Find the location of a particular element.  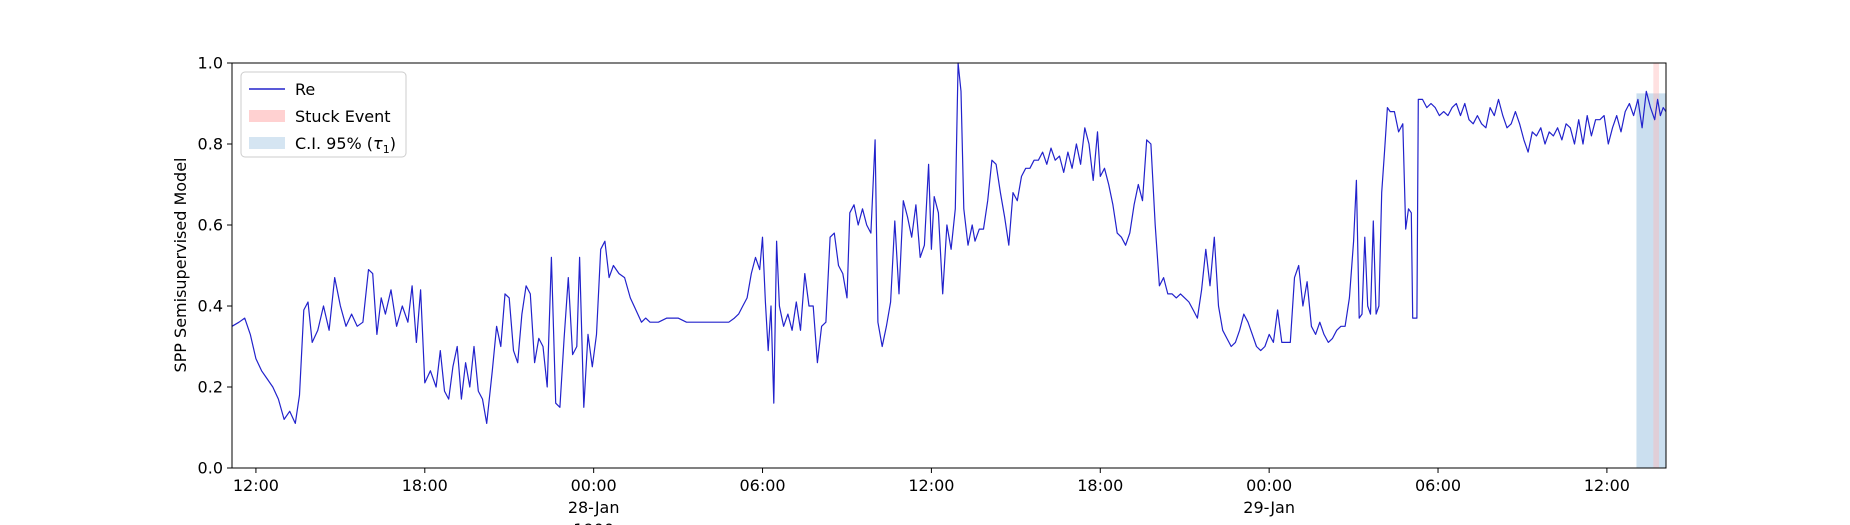

x-tick-label: 06:00 is located at coordinates (1438, 485).